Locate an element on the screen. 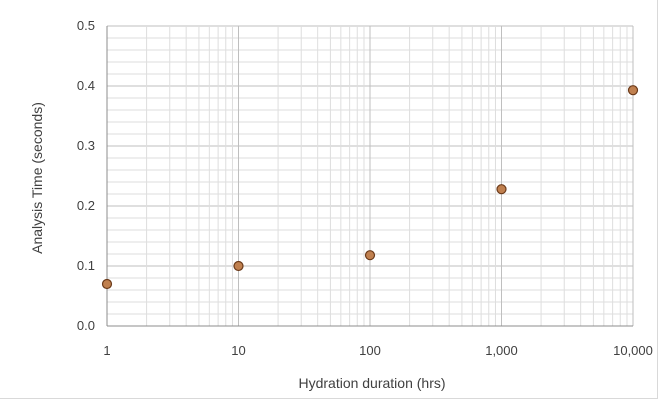 This screenshot has width=662, height=401. x-tick-label: 10 is located at coordinates (238, 350).